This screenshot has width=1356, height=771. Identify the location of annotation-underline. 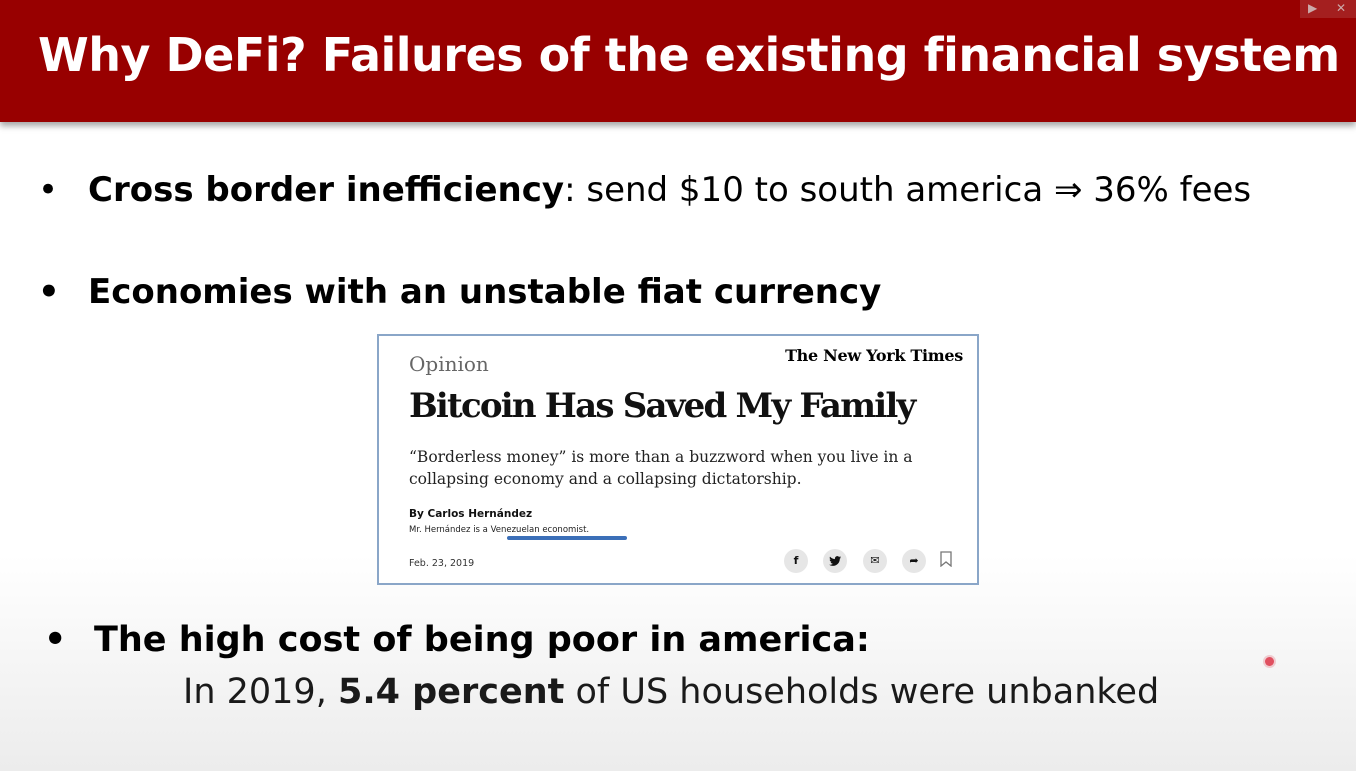
(567, 538).